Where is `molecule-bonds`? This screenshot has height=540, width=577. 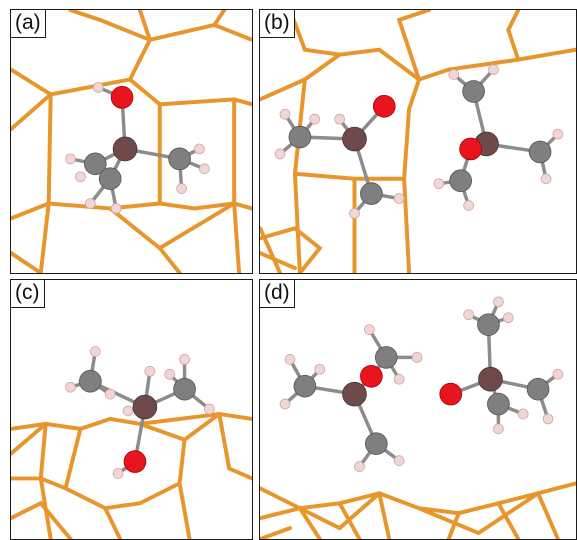 molecule-bonds is located at coordinates (419, 141).